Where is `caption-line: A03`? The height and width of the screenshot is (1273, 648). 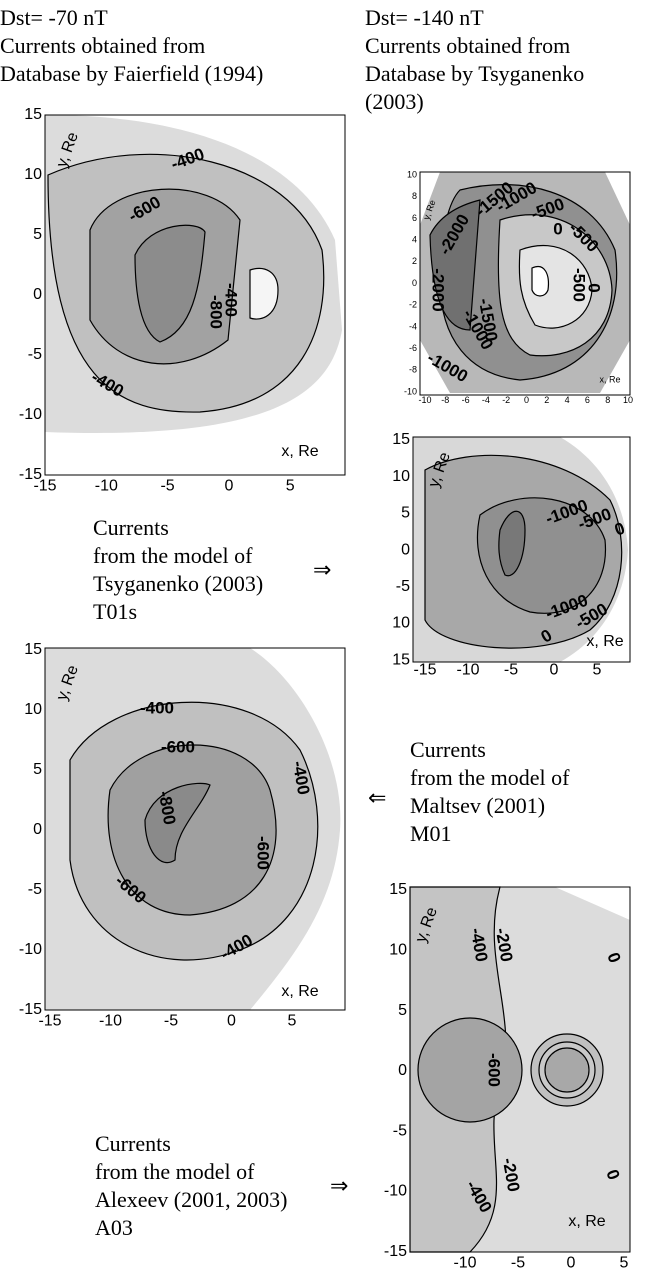
caption-line: A03 is located at coordinates (114, 1227).